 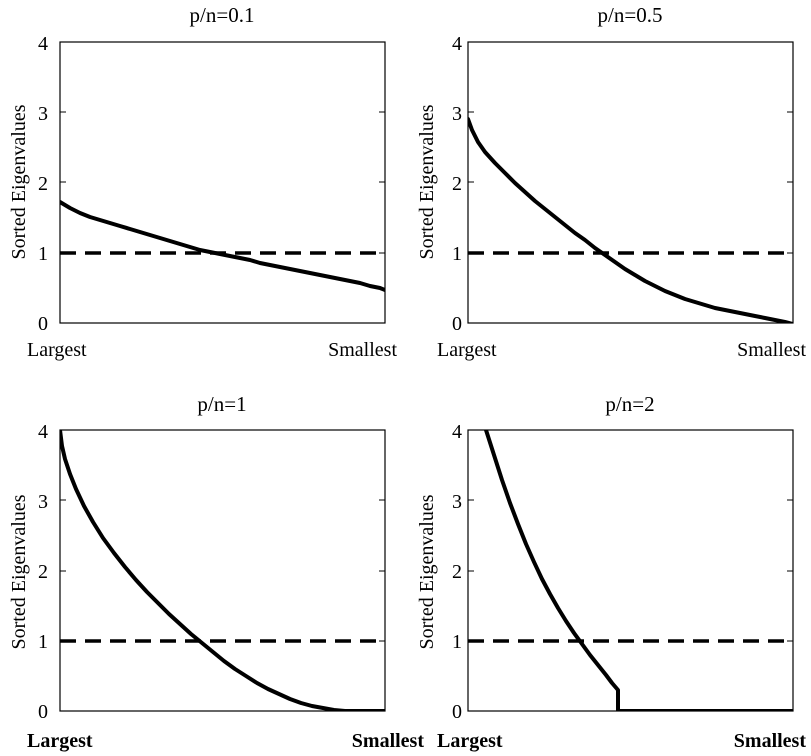 I want to click on panel-title: p/n=0.5, so click(x=630, y=15).